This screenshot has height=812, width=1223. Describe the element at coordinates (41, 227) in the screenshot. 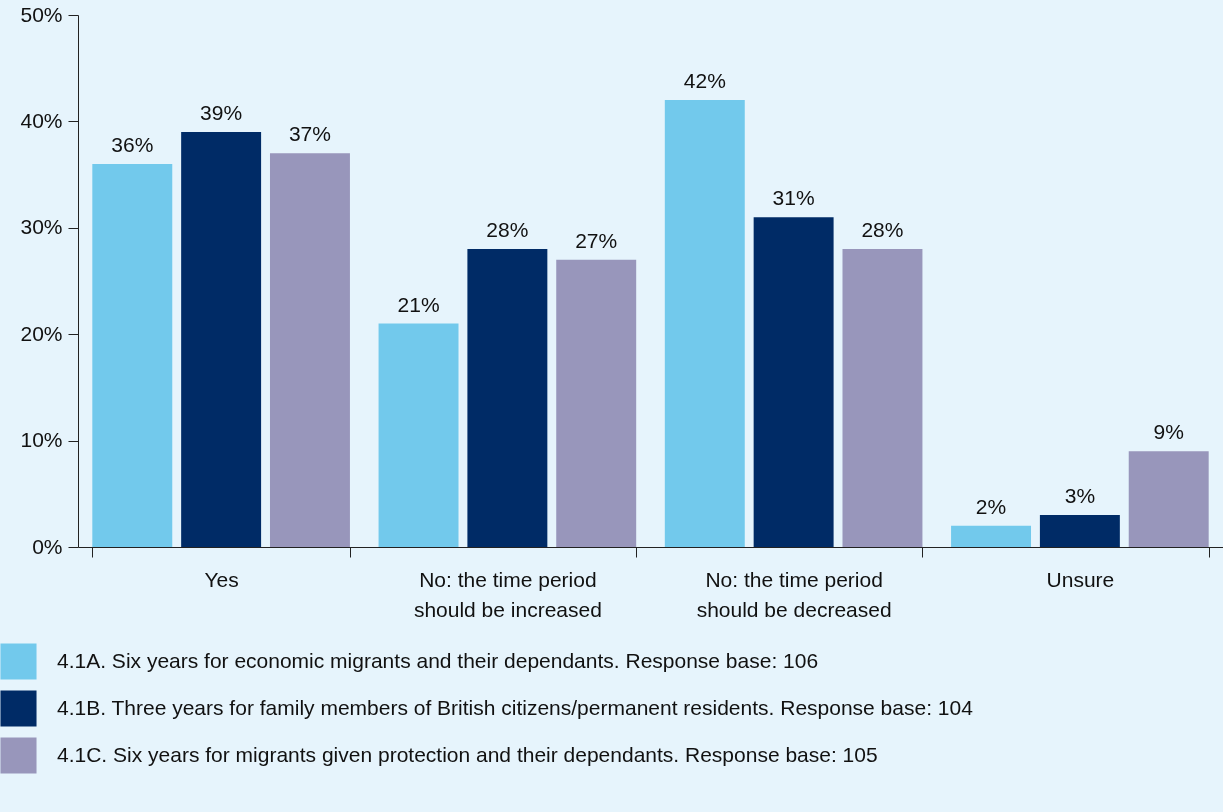

I see `y-tick-label: 30%` at that location.